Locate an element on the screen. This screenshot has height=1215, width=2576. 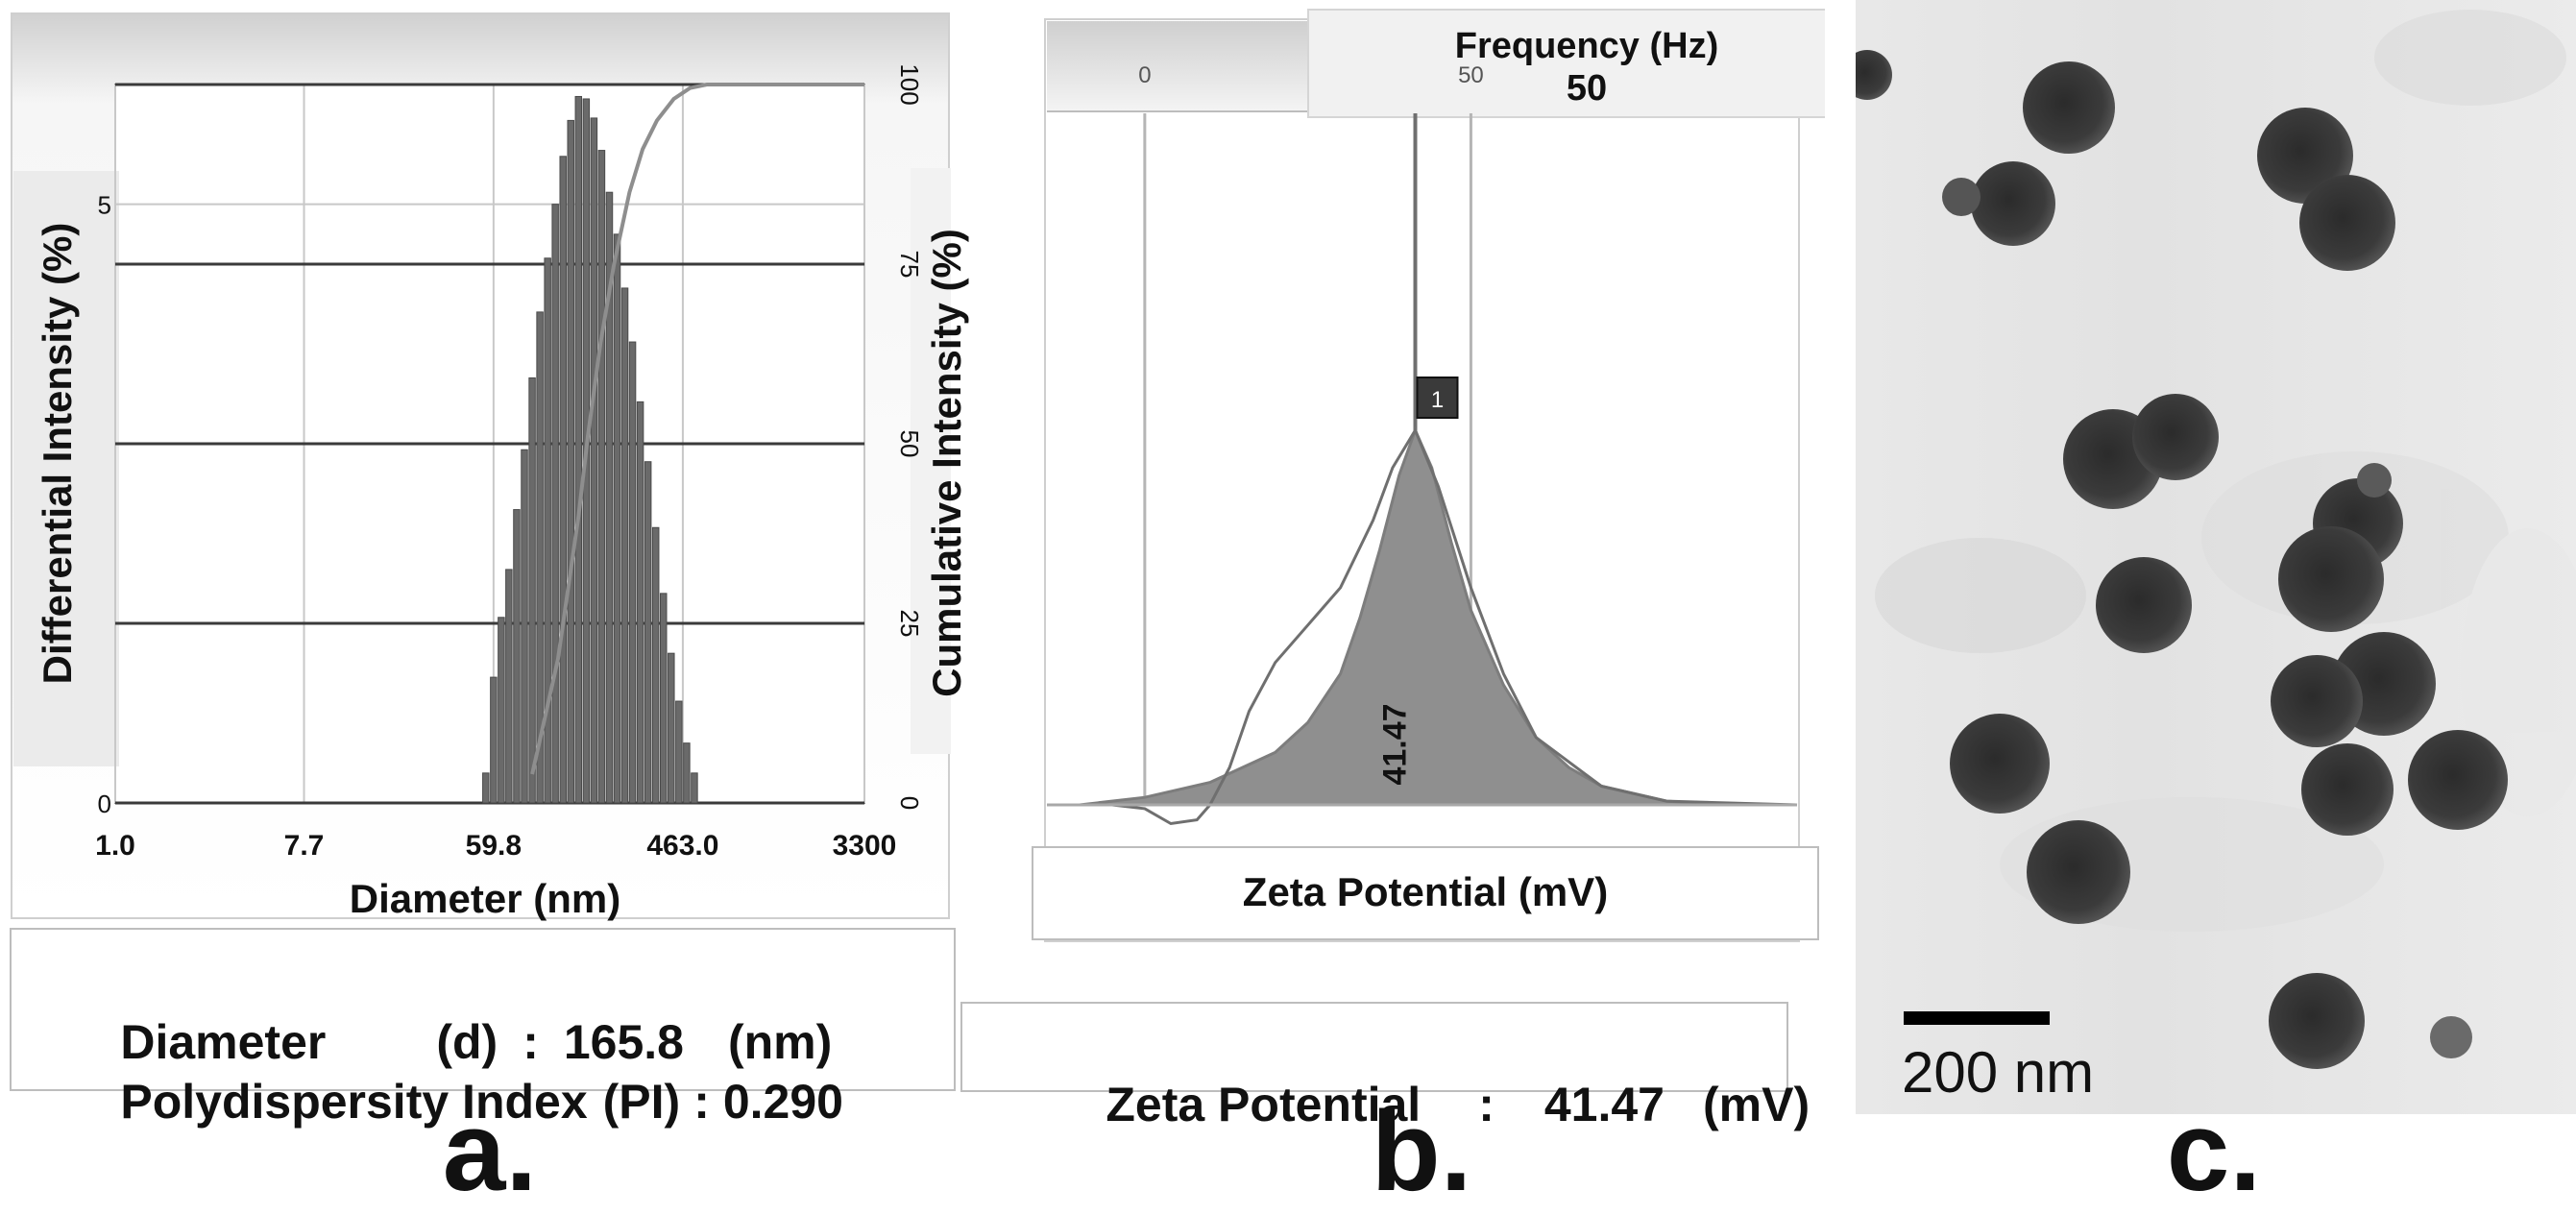
y2-tick-label: 0 is located at coordinates (909, 803).